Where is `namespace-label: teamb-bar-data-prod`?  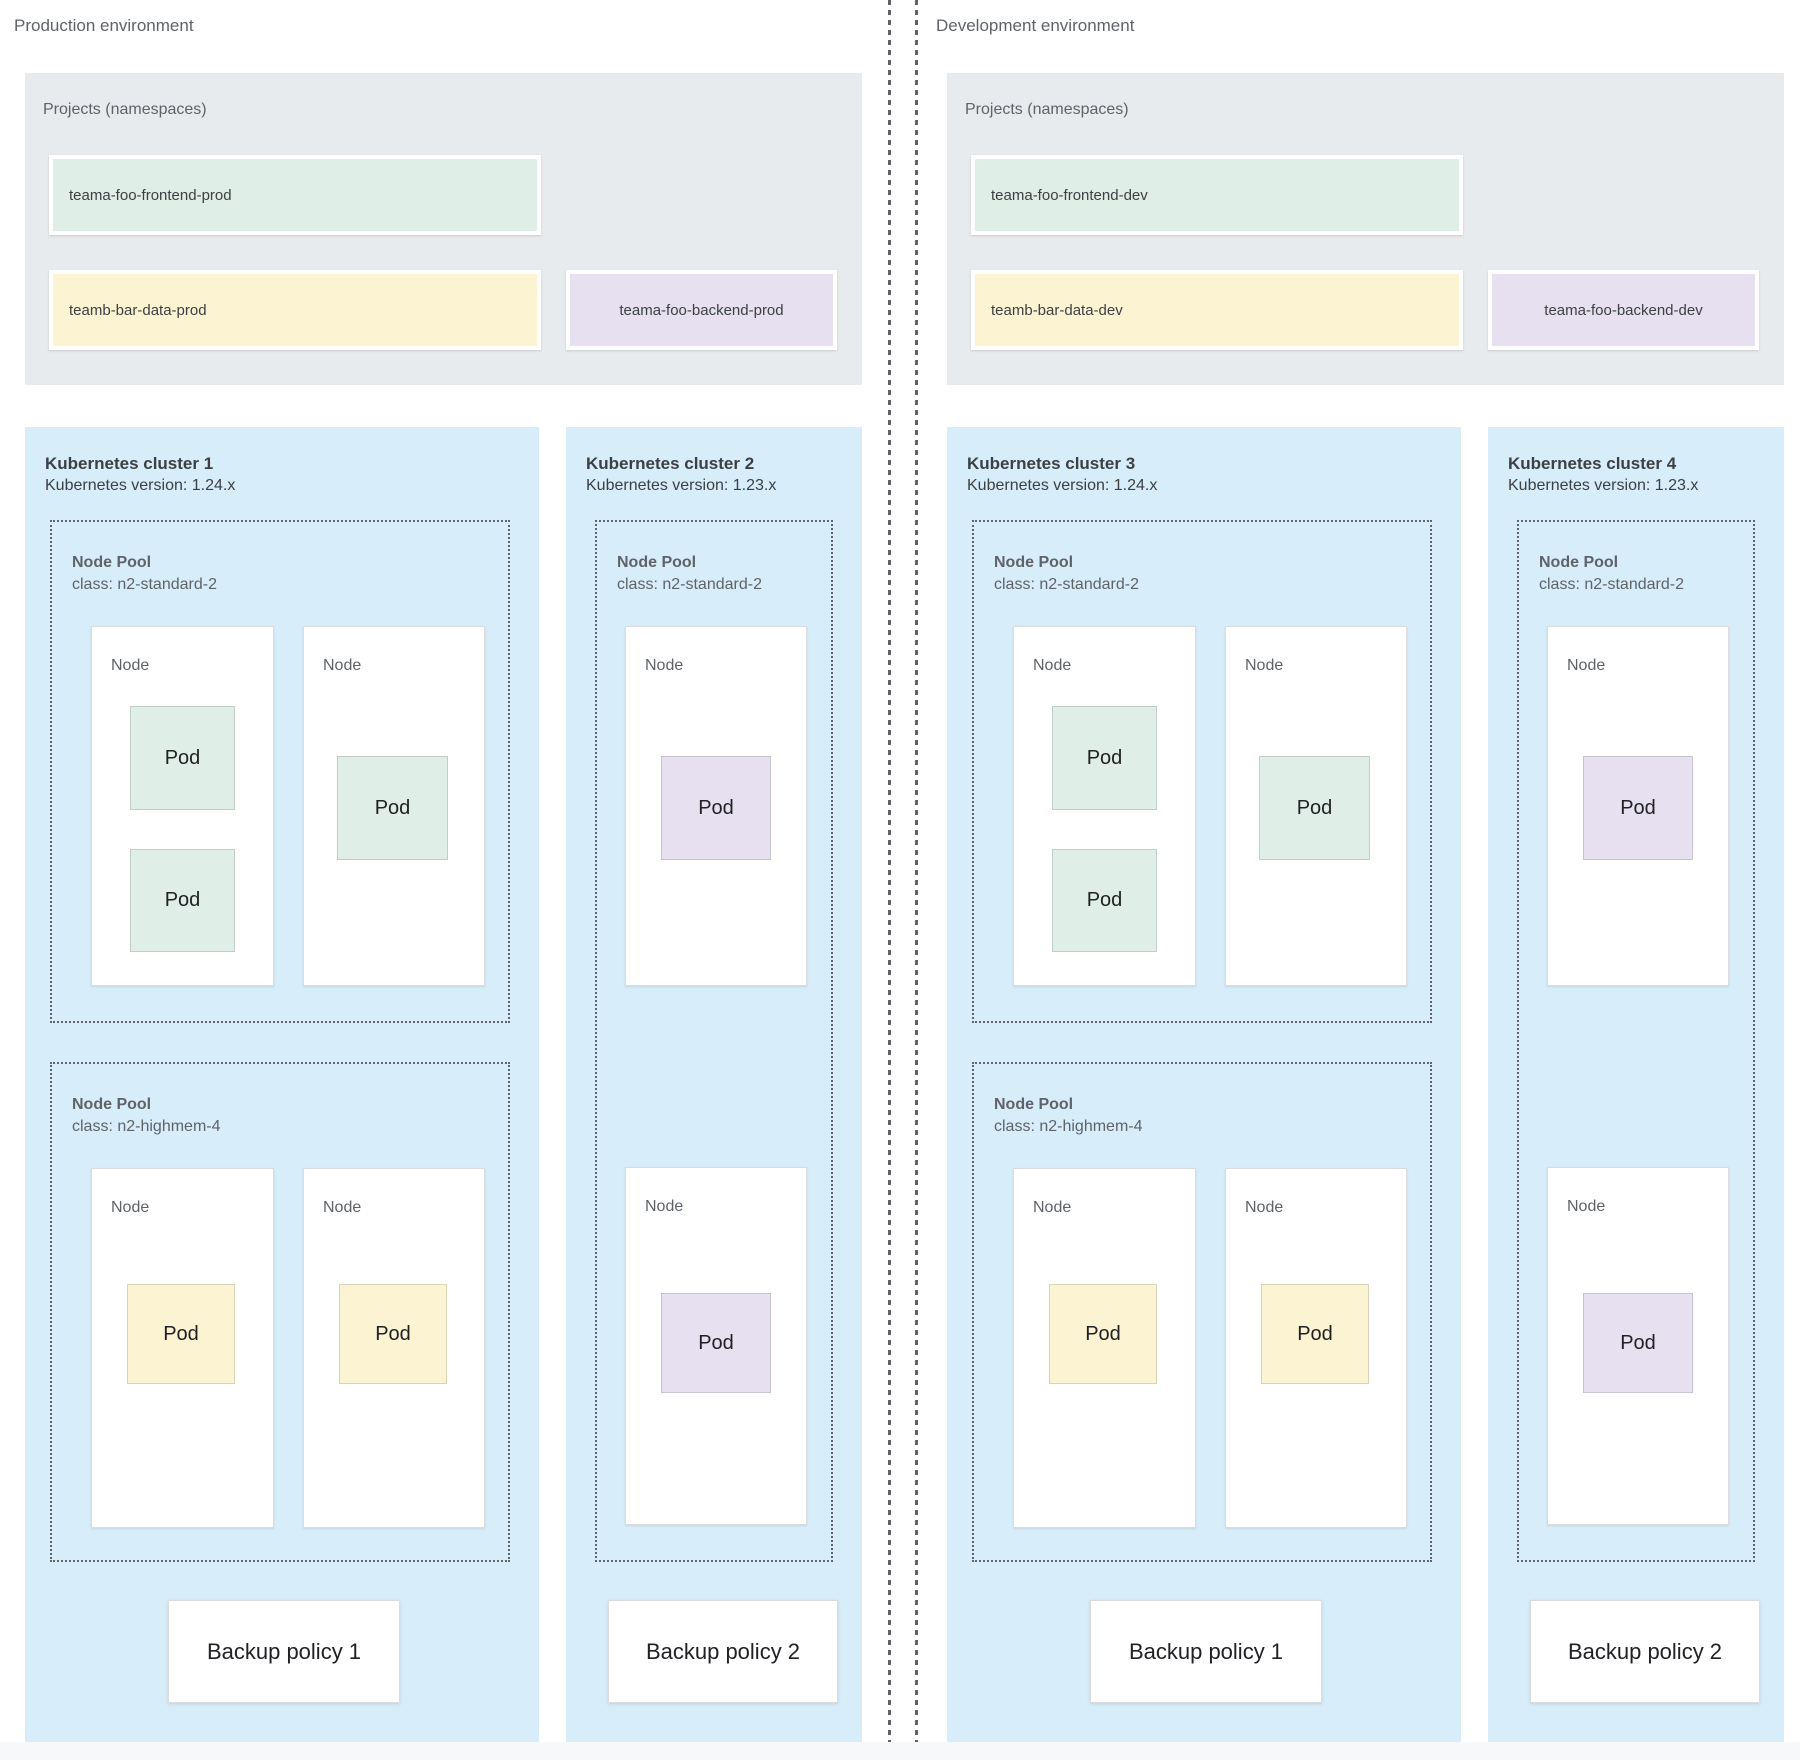 namespace-label: teamb-bar-data-prod is located at coordinates (138, 310).